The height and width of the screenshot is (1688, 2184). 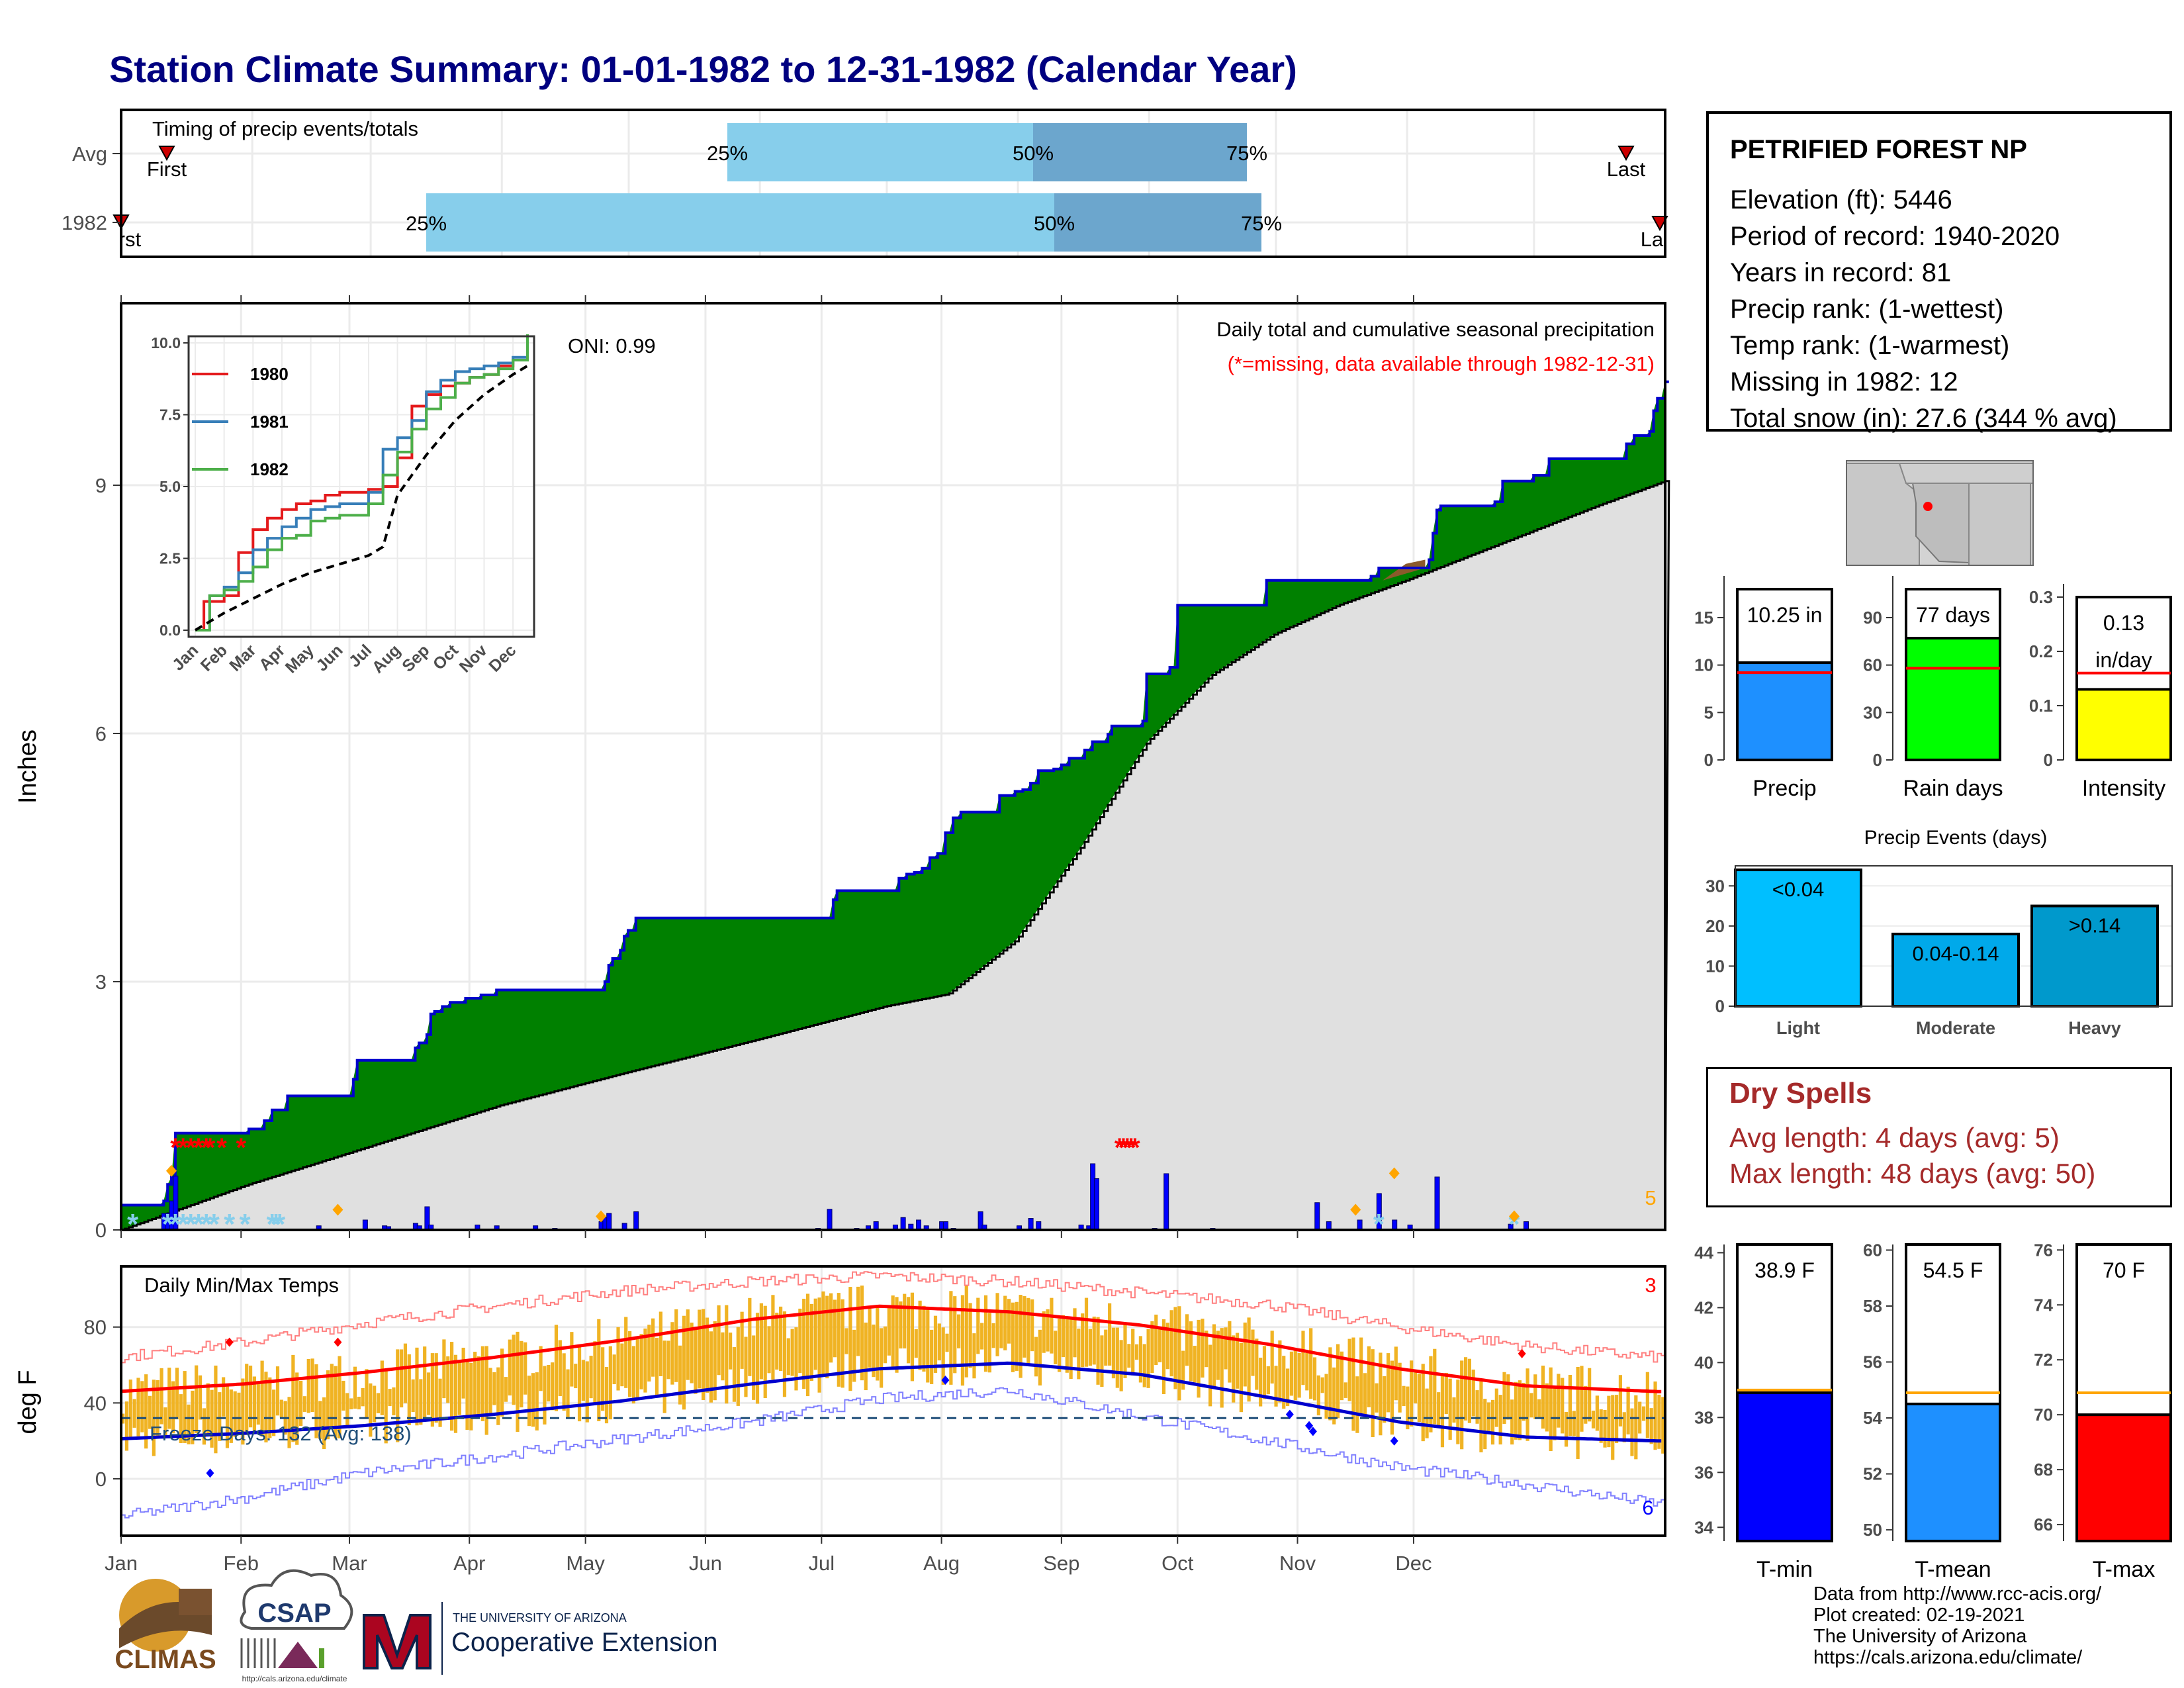 What do you see at coordinates (1289, 1414) in the screenshot?
I see `temp-record-low-marker` at bounding box center [1289, 1414].